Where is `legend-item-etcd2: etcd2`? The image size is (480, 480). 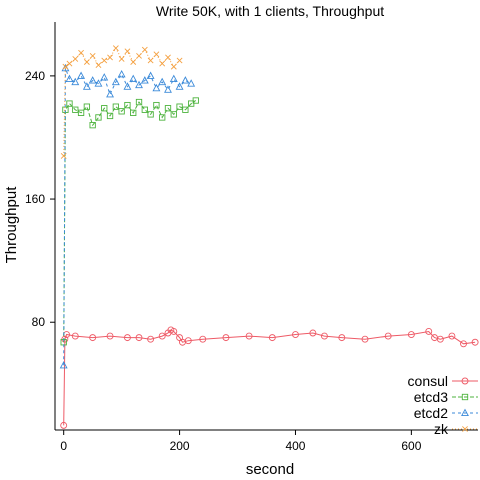
legend-item-etcd2: etcd2 is located at coordinates (446, 413).